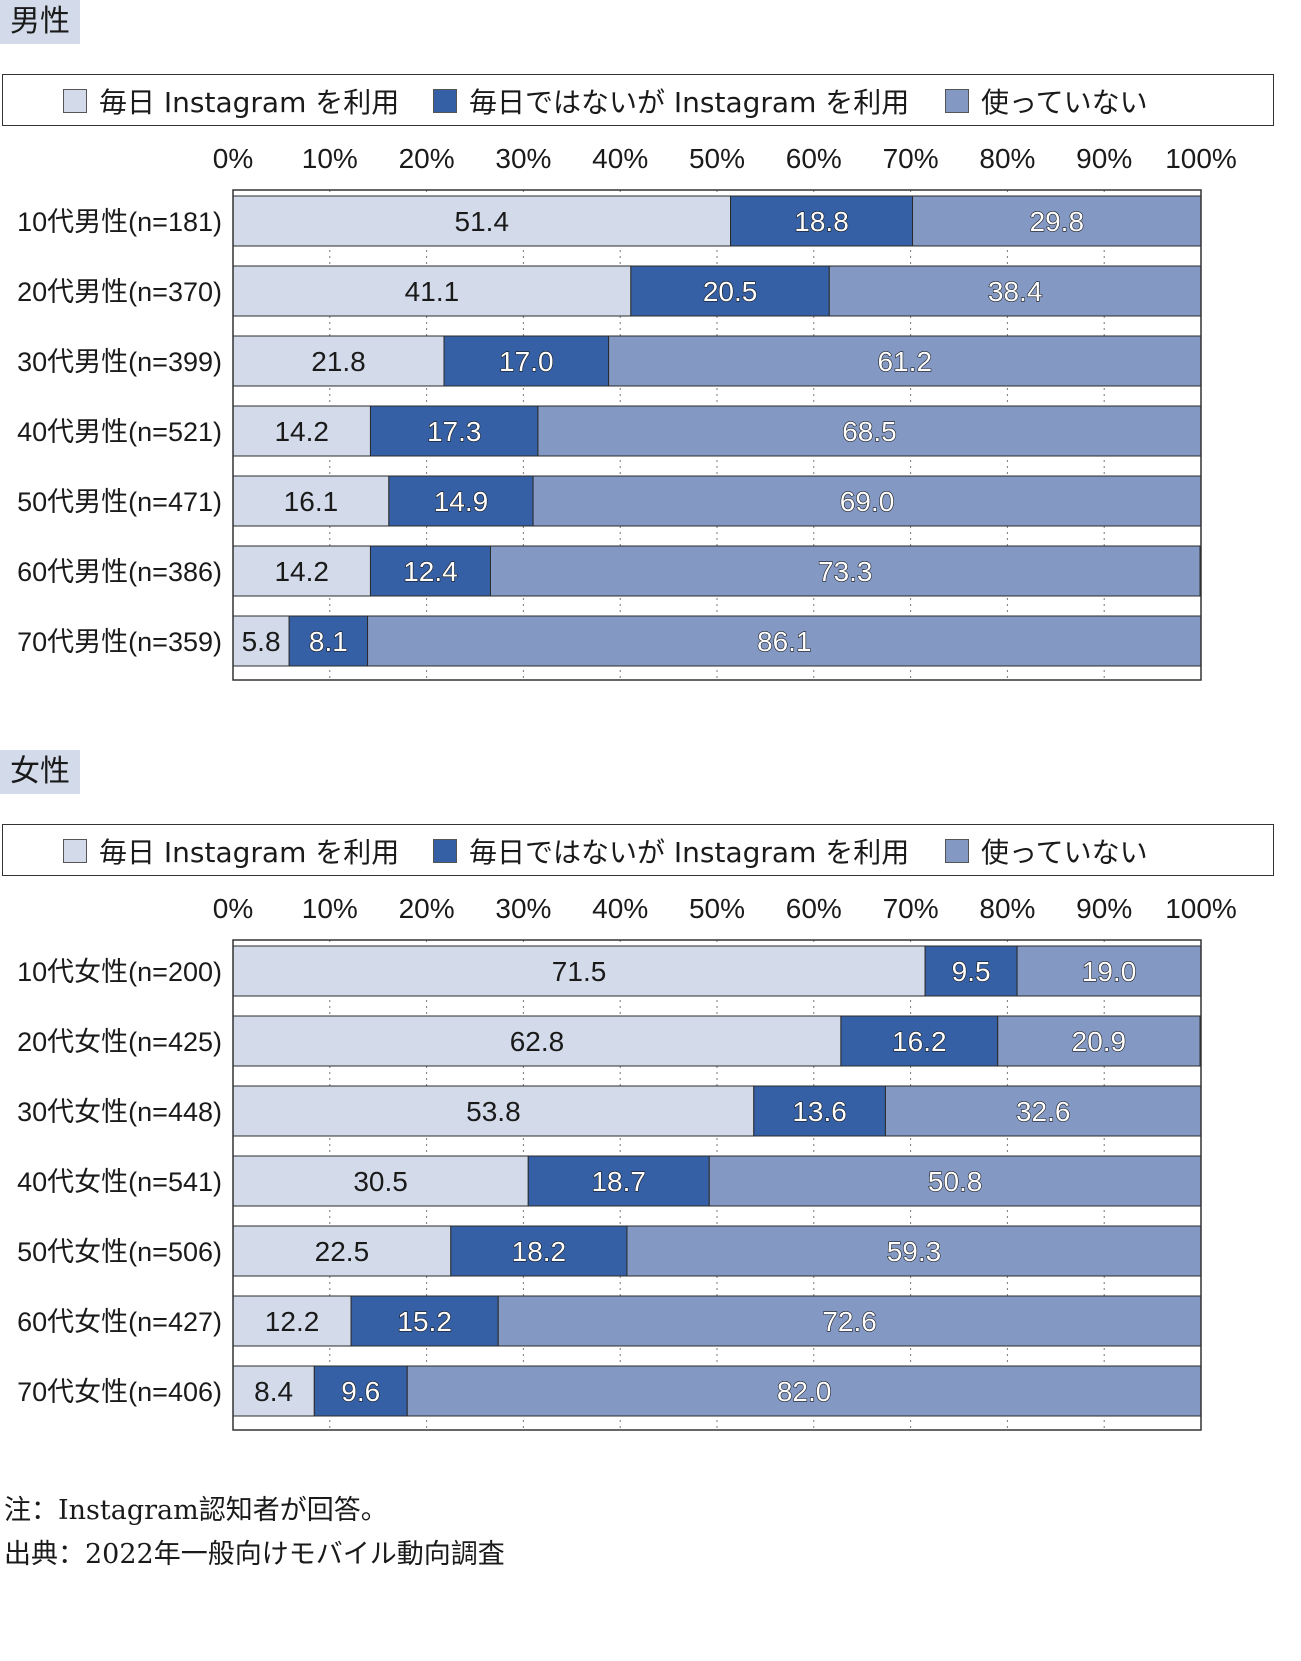 The height and width of the screenshot is (1661, 1301). I want to click on bar-label-daily: 71.5, so click(579, 971).